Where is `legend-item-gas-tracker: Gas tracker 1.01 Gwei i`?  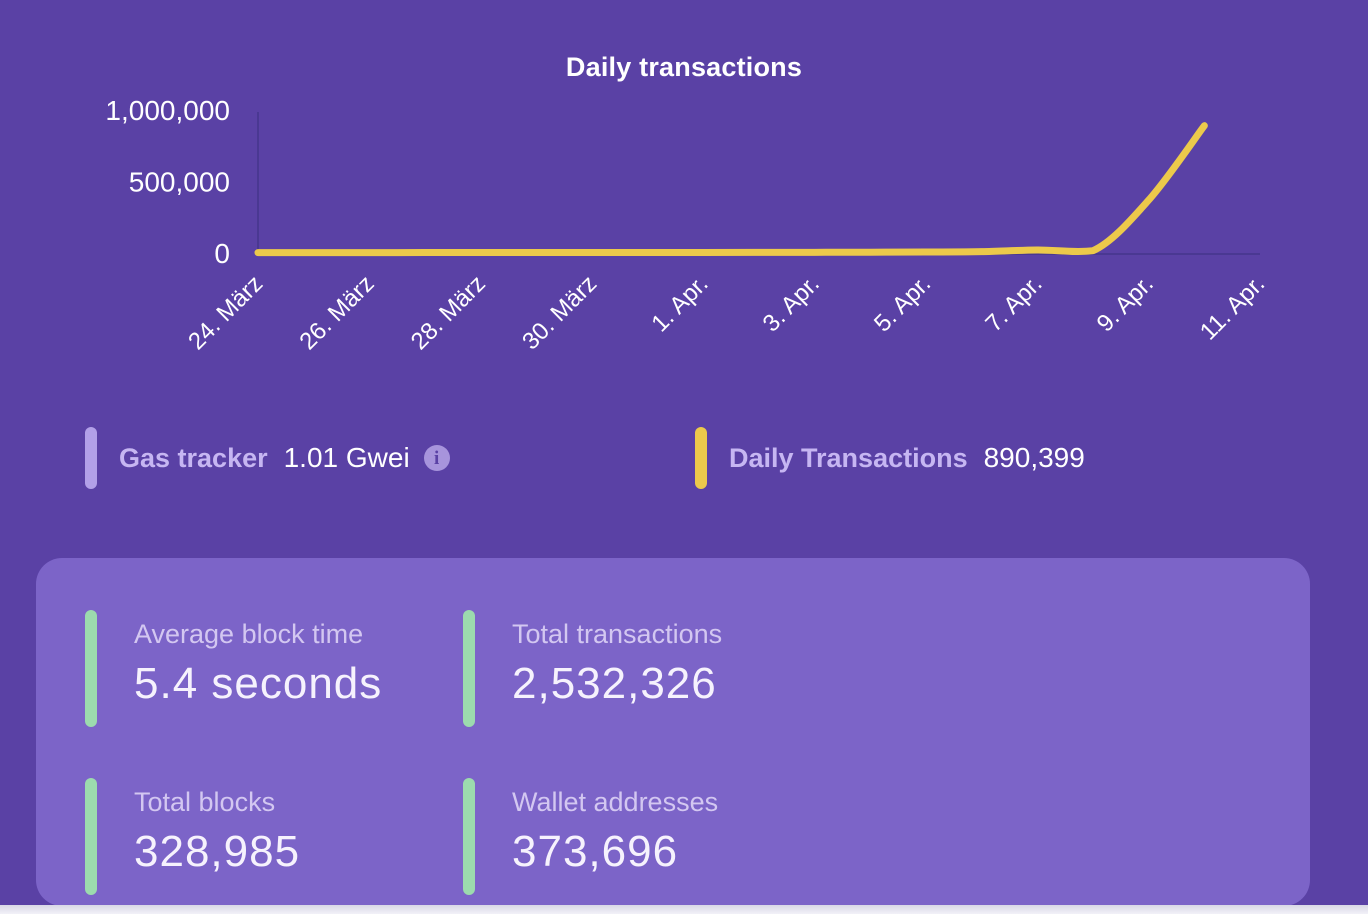
legend-item-gas-tracker: Gas tracker 1.01 Gwei i is located at coordinates (267, 458).